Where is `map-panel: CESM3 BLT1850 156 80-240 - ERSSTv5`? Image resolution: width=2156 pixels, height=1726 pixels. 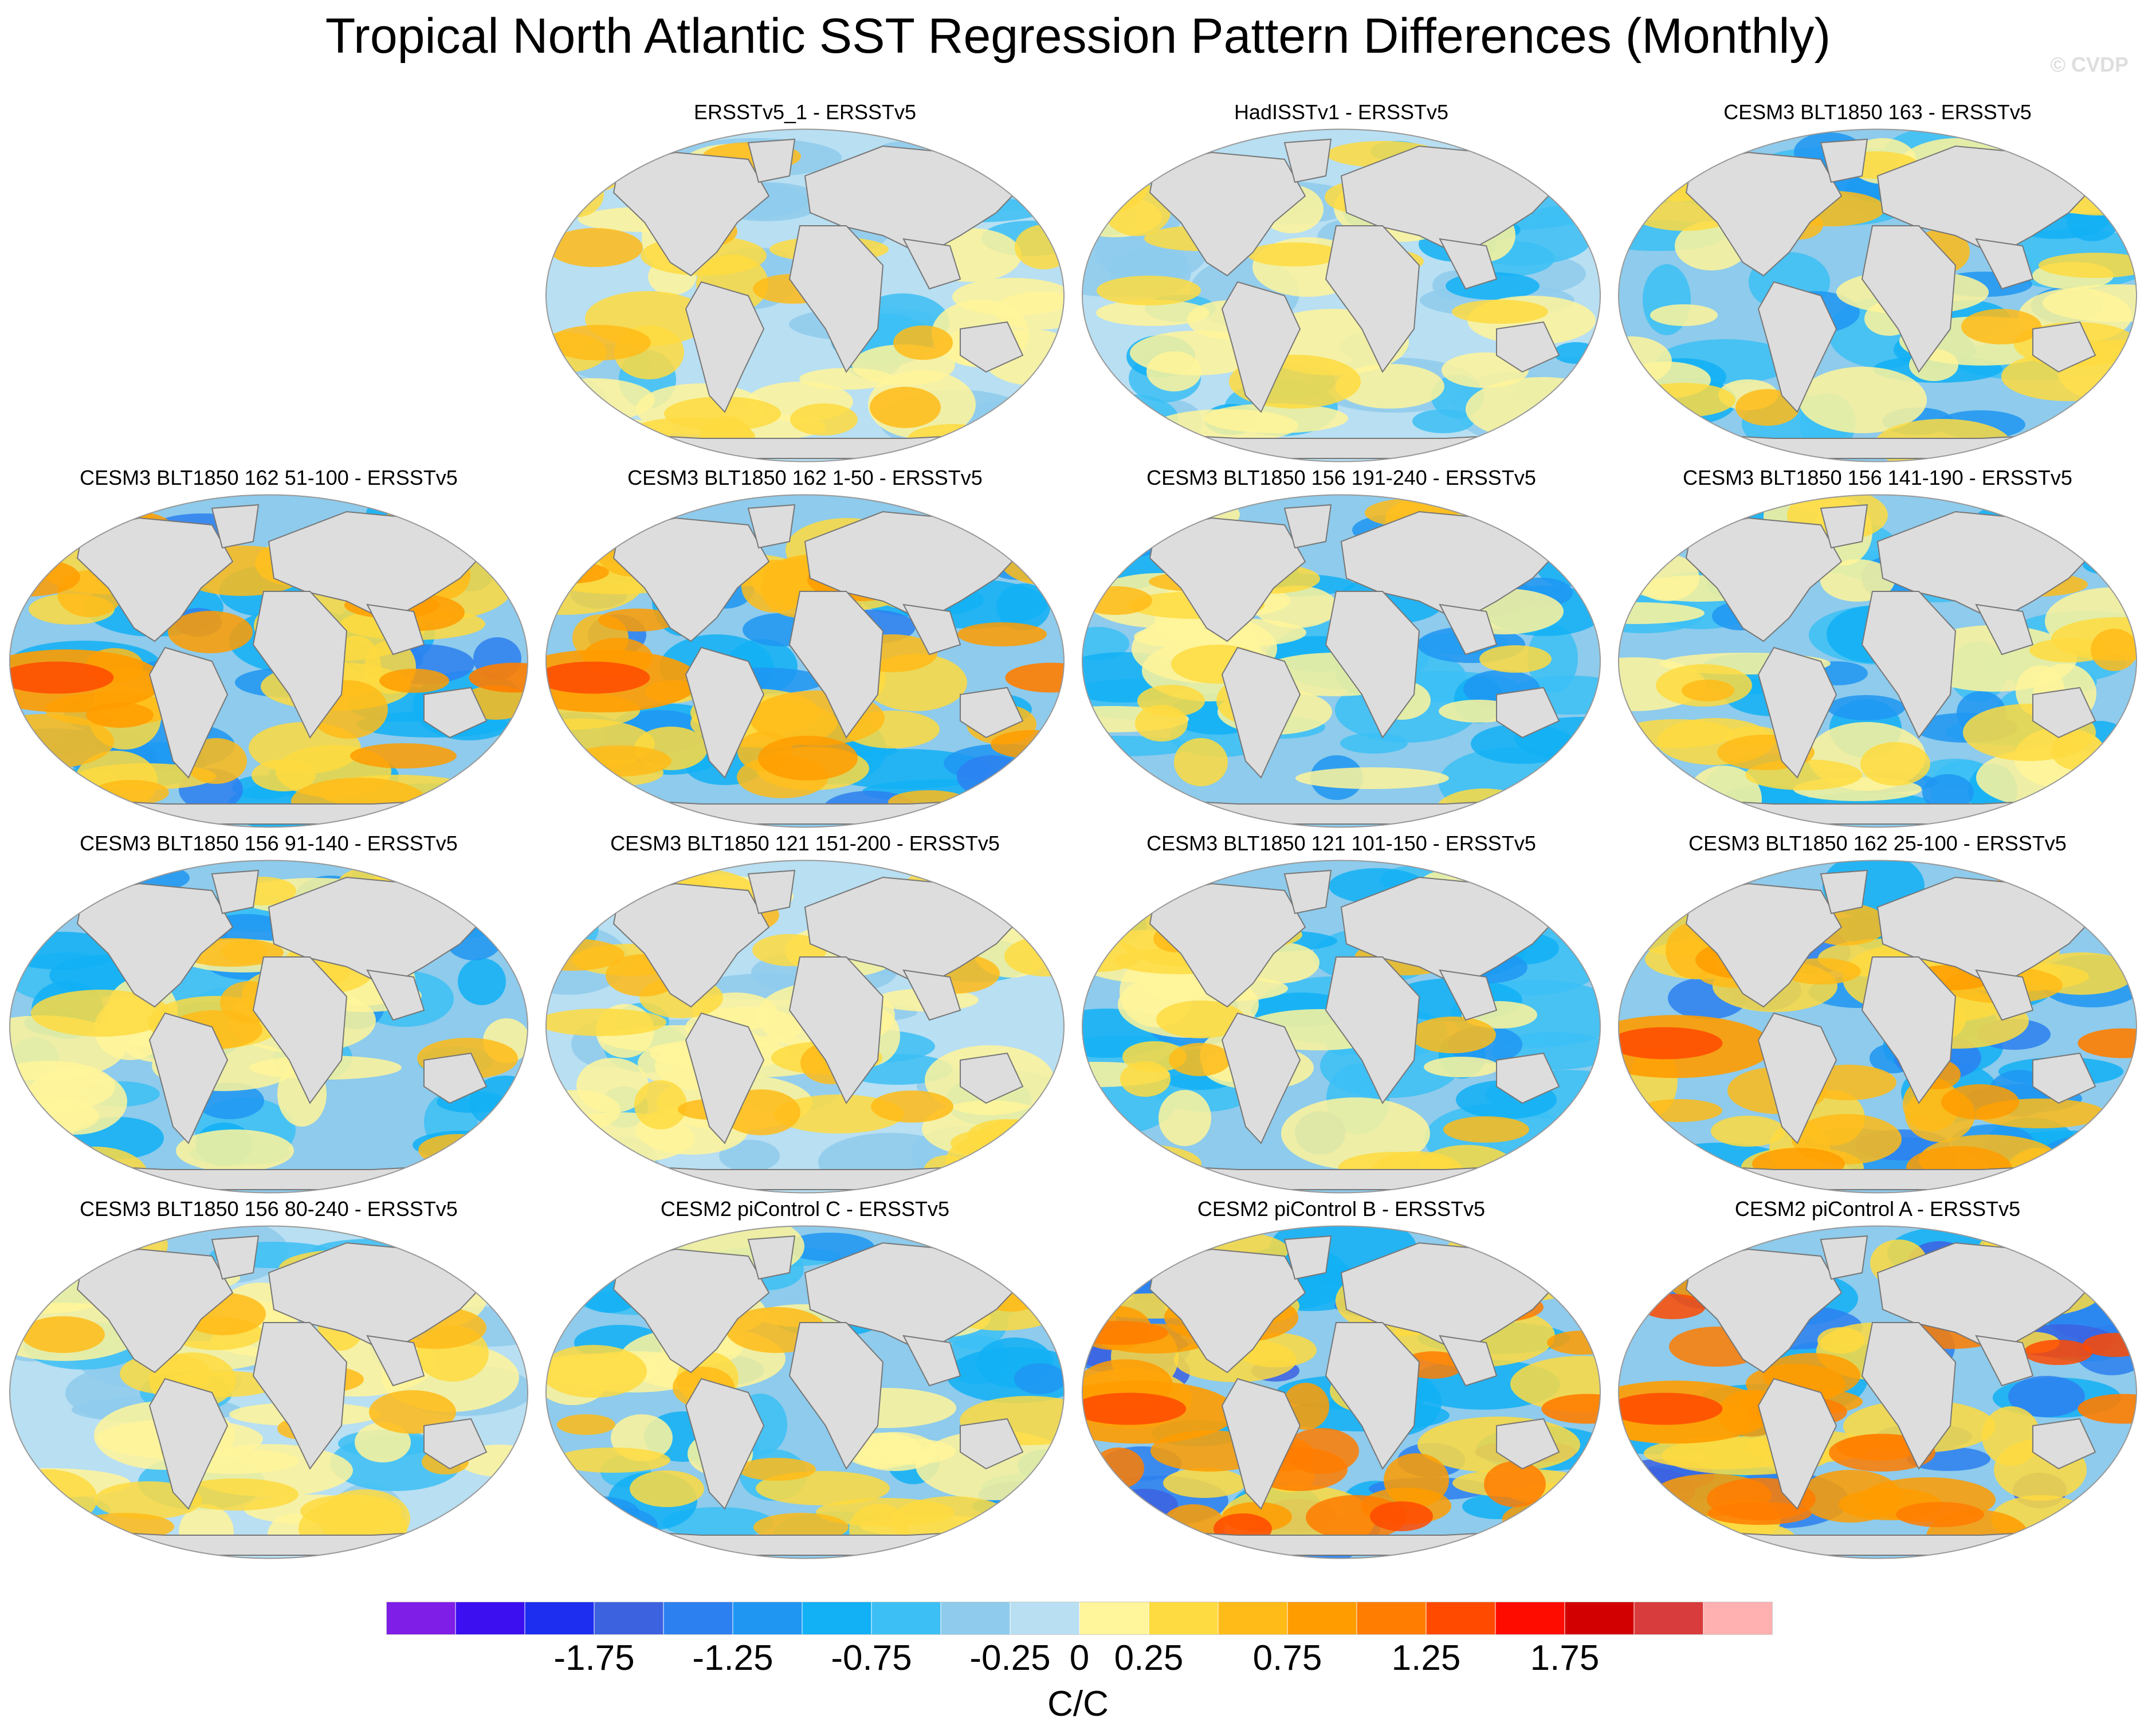
map-panel: CESM3 BLT1850 156 80-240 - ERSSTv5 is located at coordinates (268, 1381).